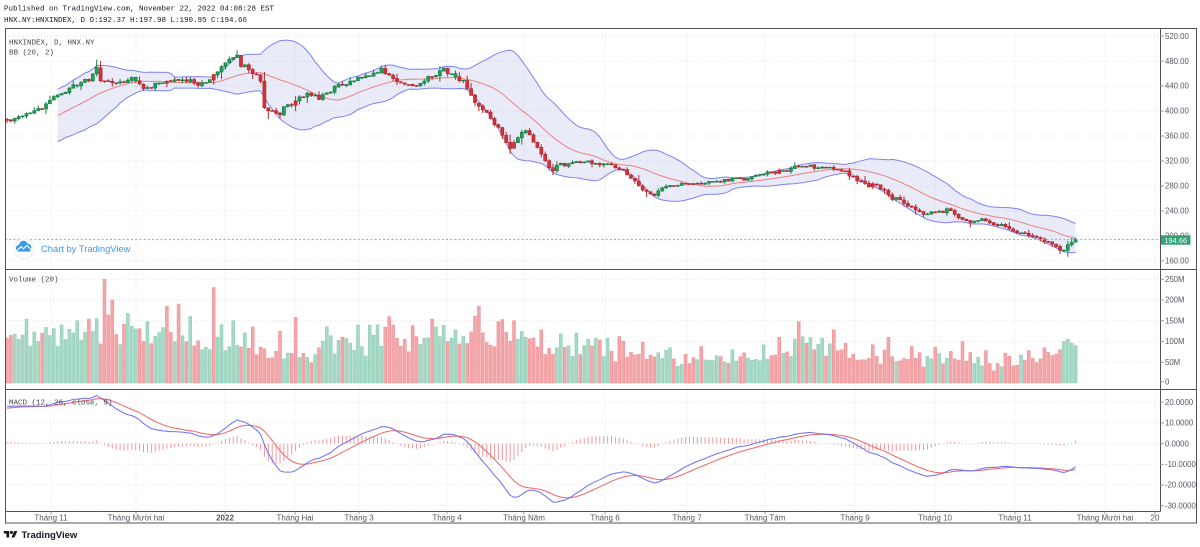  Describe the element at coordinates (1179, 402) in the screenshot. I see `svg-text: 20.0000` at that location.